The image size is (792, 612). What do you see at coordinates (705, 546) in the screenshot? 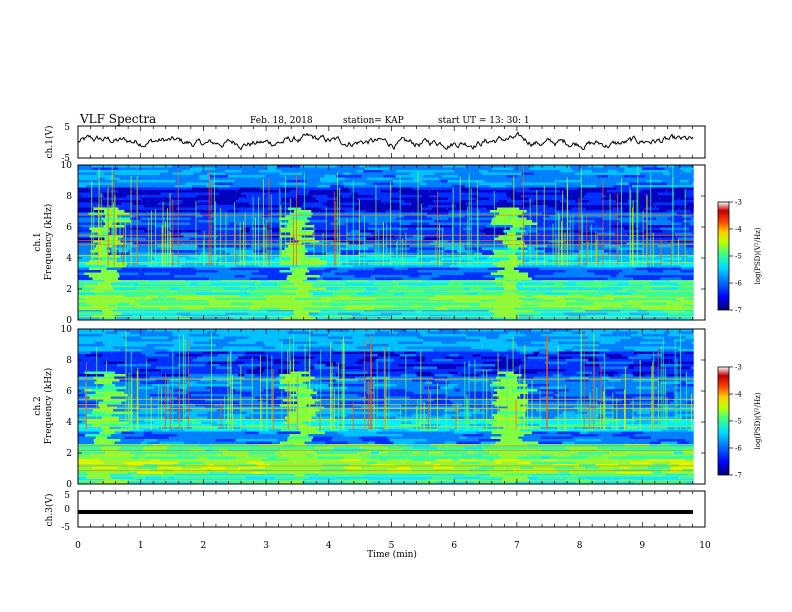
I see `time-tick-label: 10` at bounding box center [705, 546].